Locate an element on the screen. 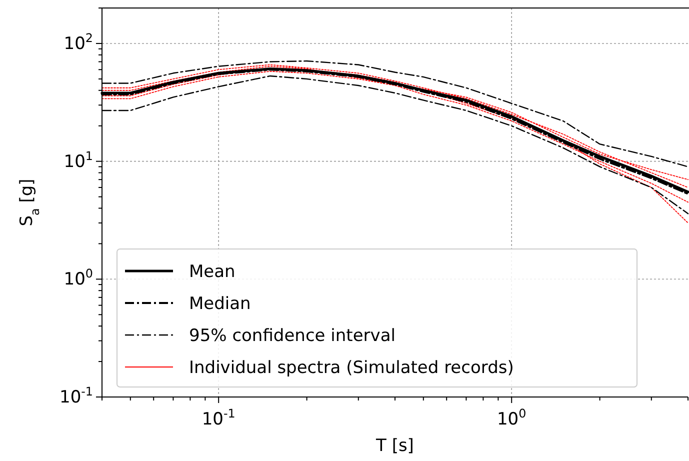 The image size is (689, 461). y-tick-label: 10$^{0}$ is located at coordinates (78, 278).